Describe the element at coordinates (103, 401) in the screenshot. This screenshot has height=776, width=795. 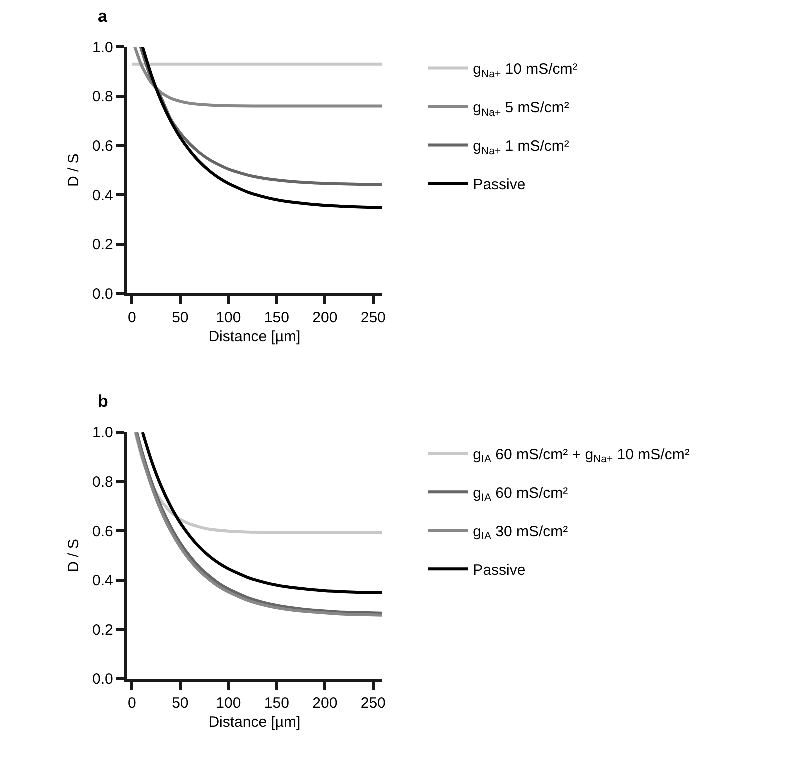
I see `chart-title: b` at that location.